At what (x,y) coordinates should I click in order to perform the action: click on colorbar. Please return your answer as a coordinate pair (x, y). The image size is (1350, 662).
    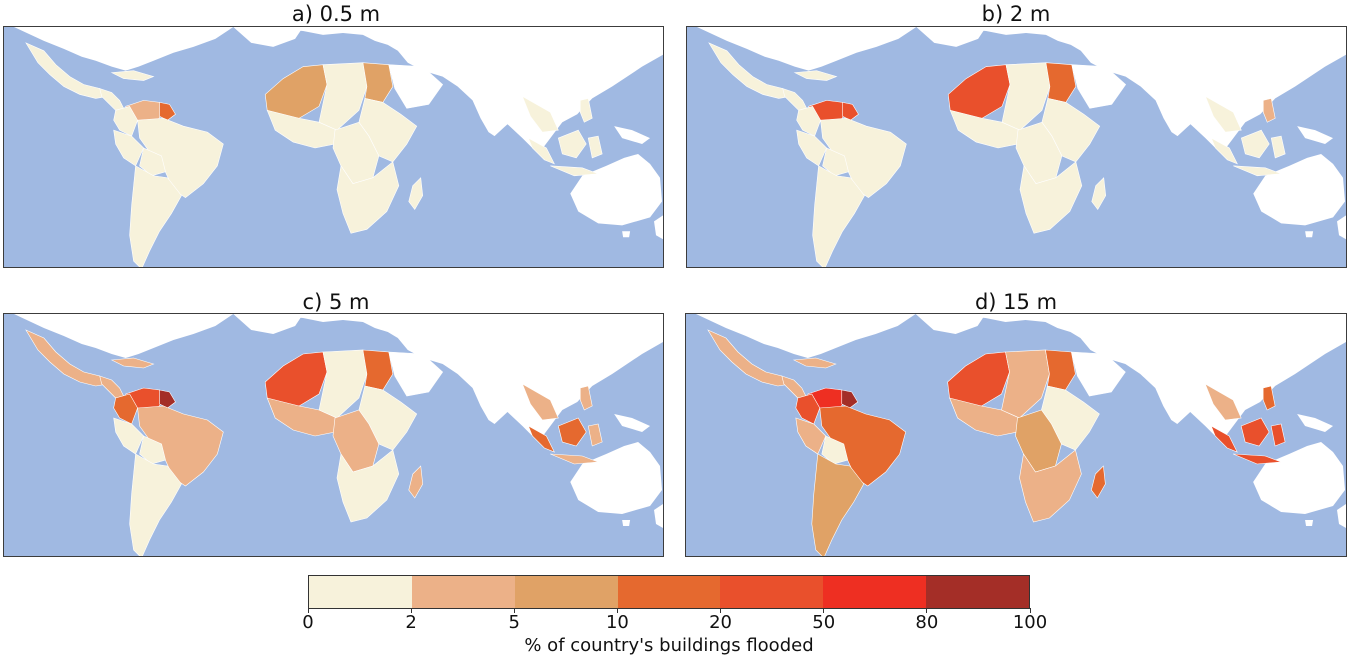
    Looking at the image, I should click on (669, 592).